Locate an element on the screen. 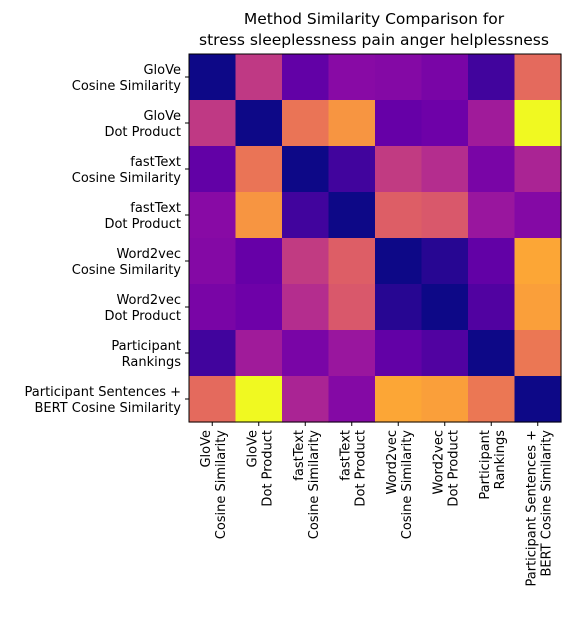  x-tick-label: Word2vecDot Product is located at coordinates (446, 468).